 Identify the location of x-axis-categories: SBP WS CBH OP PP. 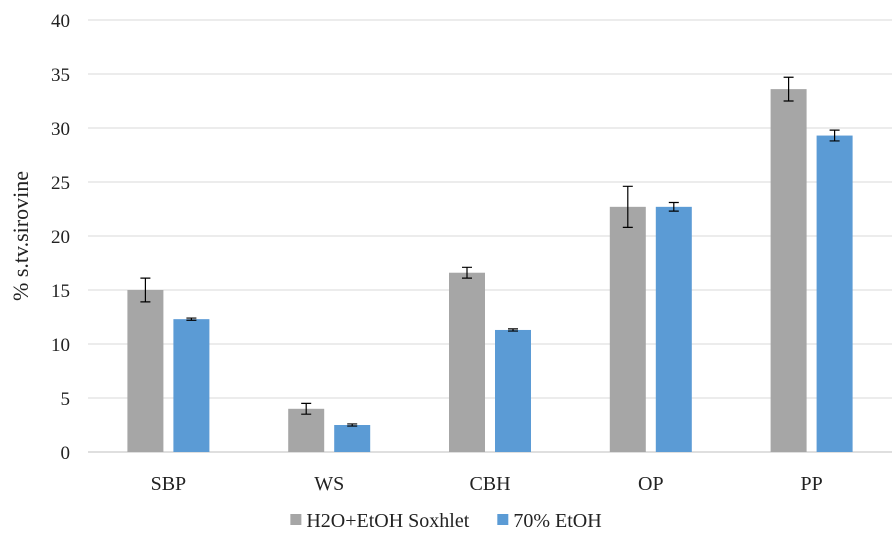
(487, 484).